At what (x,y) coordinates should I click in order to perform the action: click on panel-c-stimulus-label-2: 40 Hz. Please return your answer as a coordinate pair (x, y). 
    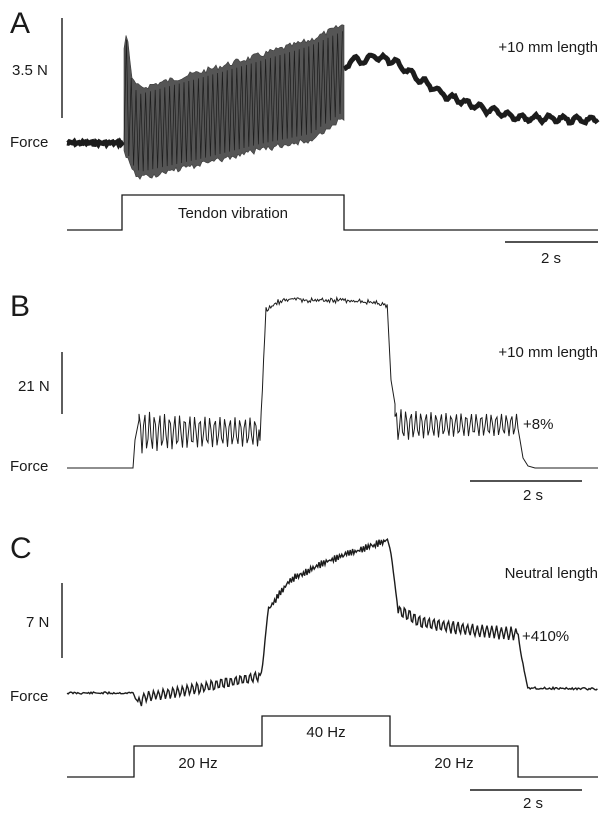
    Looking at the image, I should click on (325, 732).